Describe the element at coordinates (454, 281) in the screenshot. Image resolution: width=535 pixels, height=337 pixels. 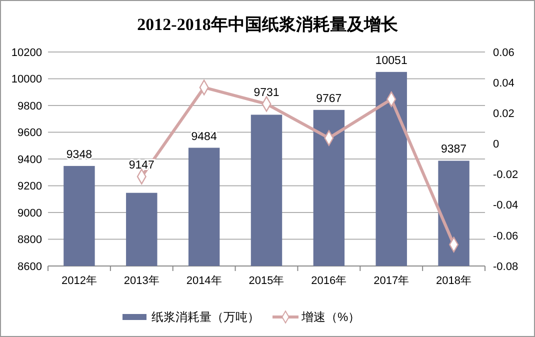
I see `x-tick-label: 2018年` at that location.